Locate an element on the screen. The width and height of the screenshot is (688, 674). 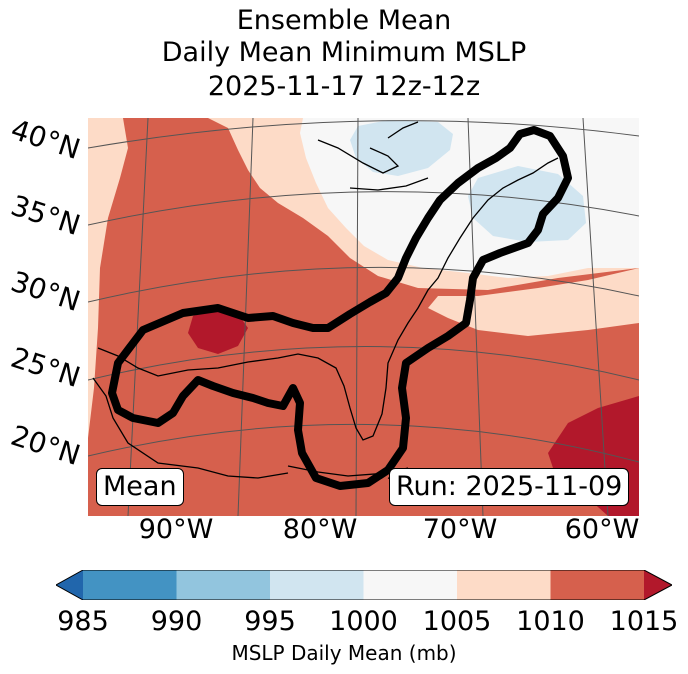
lon-label-60: 60°W is located at coordinates (602, 529).